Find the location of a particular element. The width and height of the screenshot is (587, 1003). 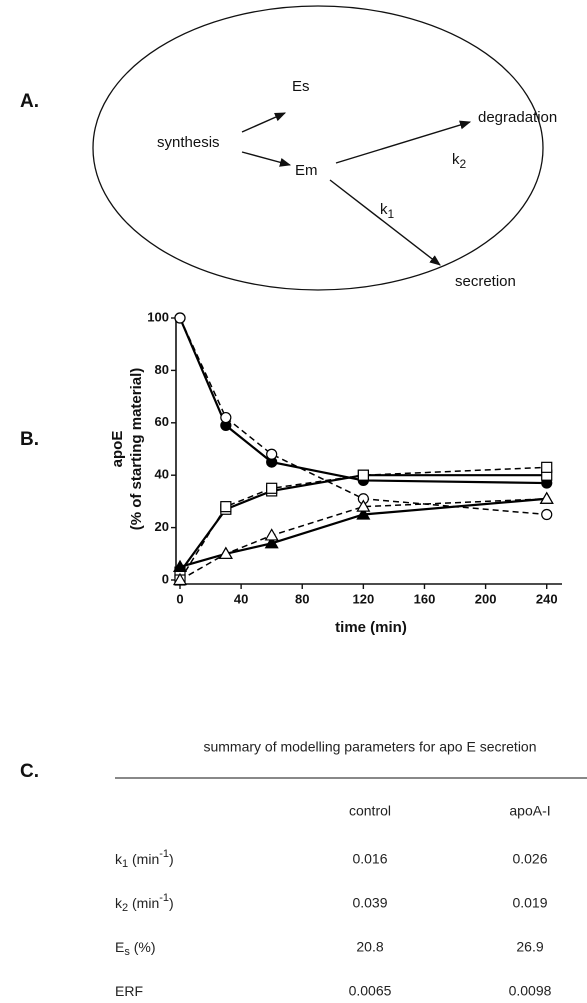

cell: 20.8 is located at coordinates (369, 947).